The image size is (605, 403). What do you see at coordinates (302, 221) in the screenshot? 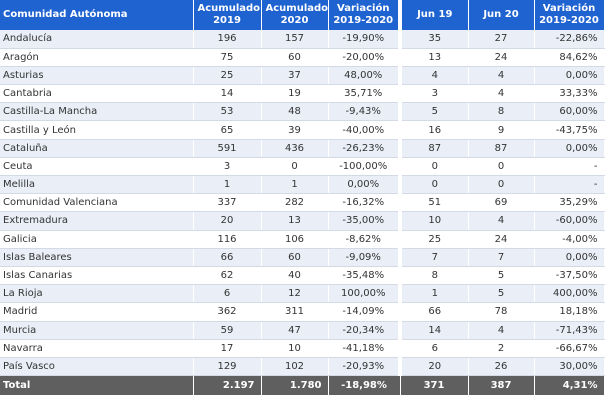
I see `table-row: Extremadura 20 13 -35,00% 10 4 -60,00%` at bounding box center [302, 221].